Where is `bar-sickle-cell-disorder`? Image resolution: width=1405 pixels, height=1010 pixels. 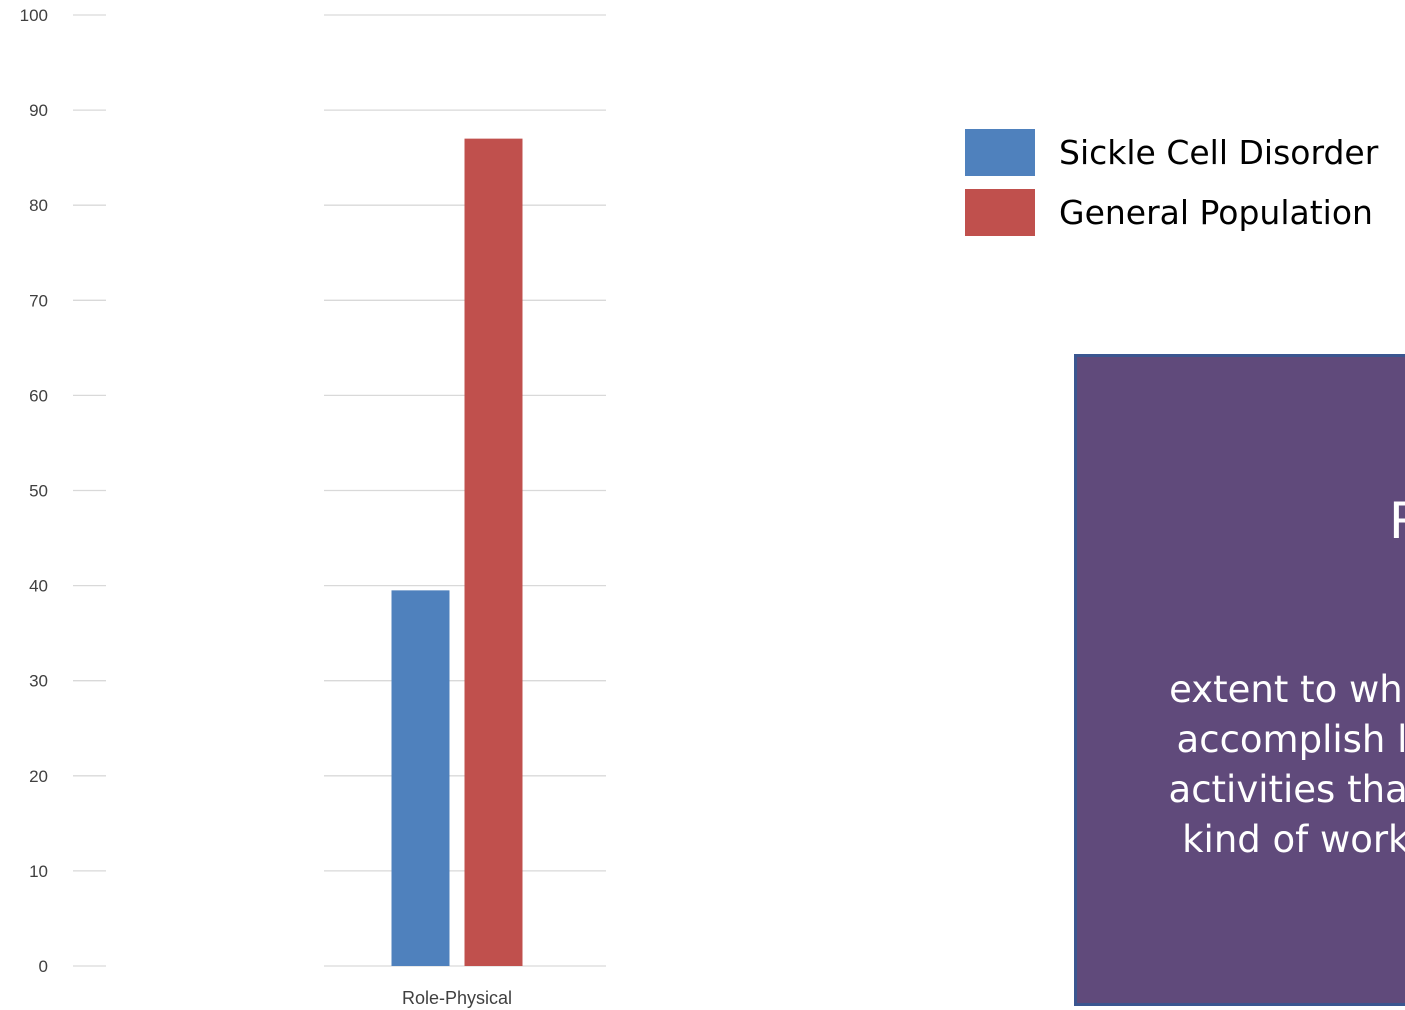
bar-sickle-cell-disorder is located at coordinates (420, 778).